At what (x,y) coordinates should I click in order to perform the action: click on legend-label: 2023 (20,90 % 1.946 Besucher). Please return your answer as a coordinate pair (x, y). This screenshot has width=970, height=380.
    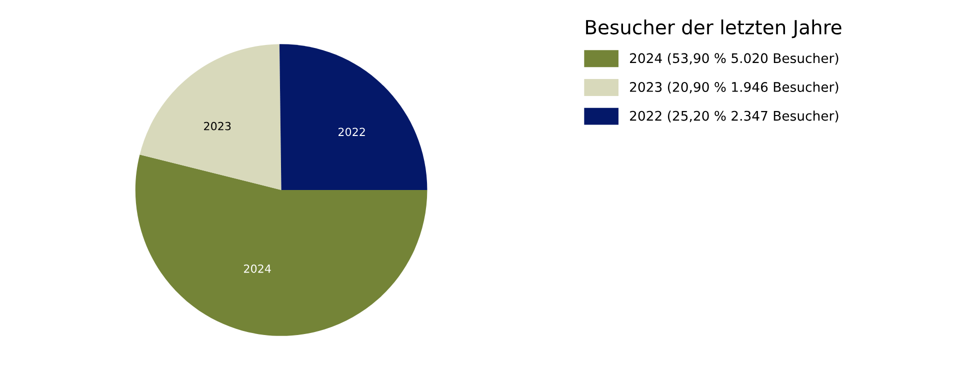
    Looking at the image, I should click on (734, 88).